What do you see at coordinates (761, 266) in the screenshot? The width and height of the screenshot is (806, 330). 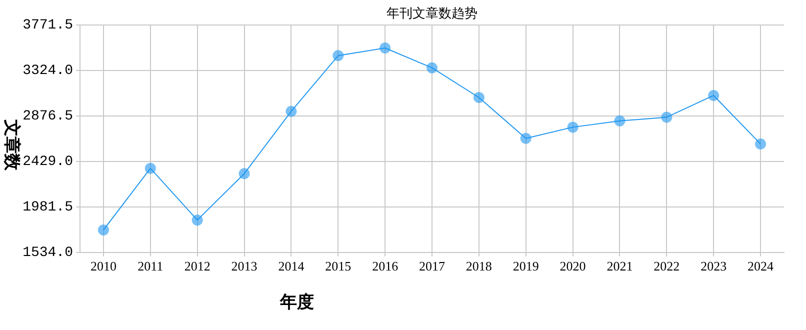 I see `x-tick-label: 2024` at bounding box center [761, 266].